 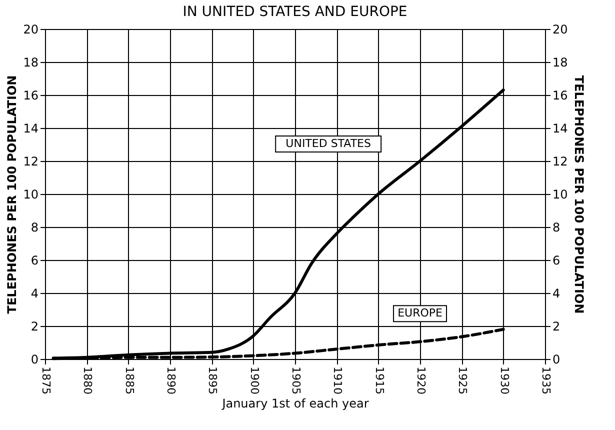 What do you see at coordinates (556, 261) in the screenshot?
I see `y2-tick-label: 6` at bounding box center [556, 261].